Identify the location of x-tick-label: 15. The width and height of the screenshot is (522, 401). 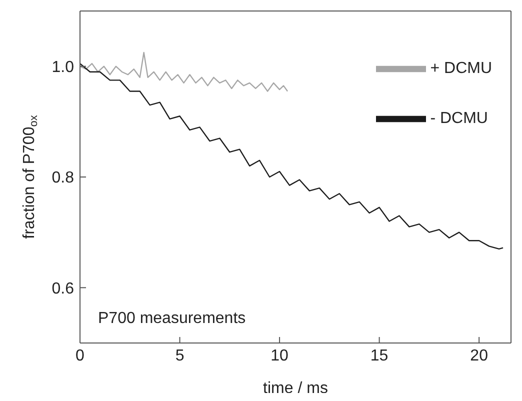
(379, 355).